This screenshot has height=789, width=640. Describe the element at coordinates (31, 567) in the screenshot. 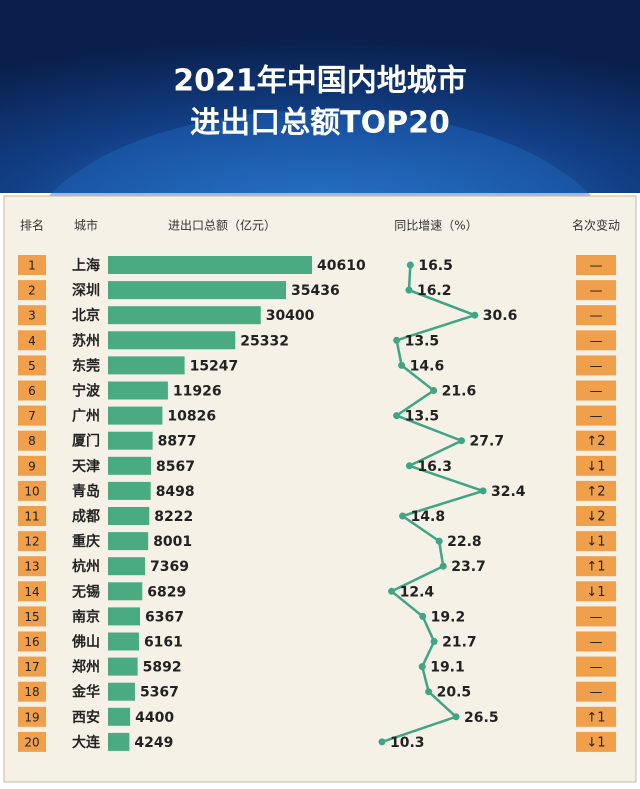

I see `rank: 13` at that location.